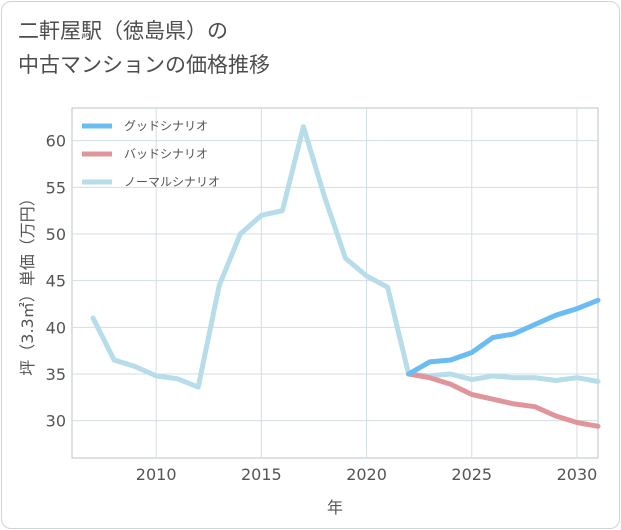 The image size is (621, 530). Describe the element at coordinates (335, 507) in the screenshot. I see `x-axis-label: 年` at that location.